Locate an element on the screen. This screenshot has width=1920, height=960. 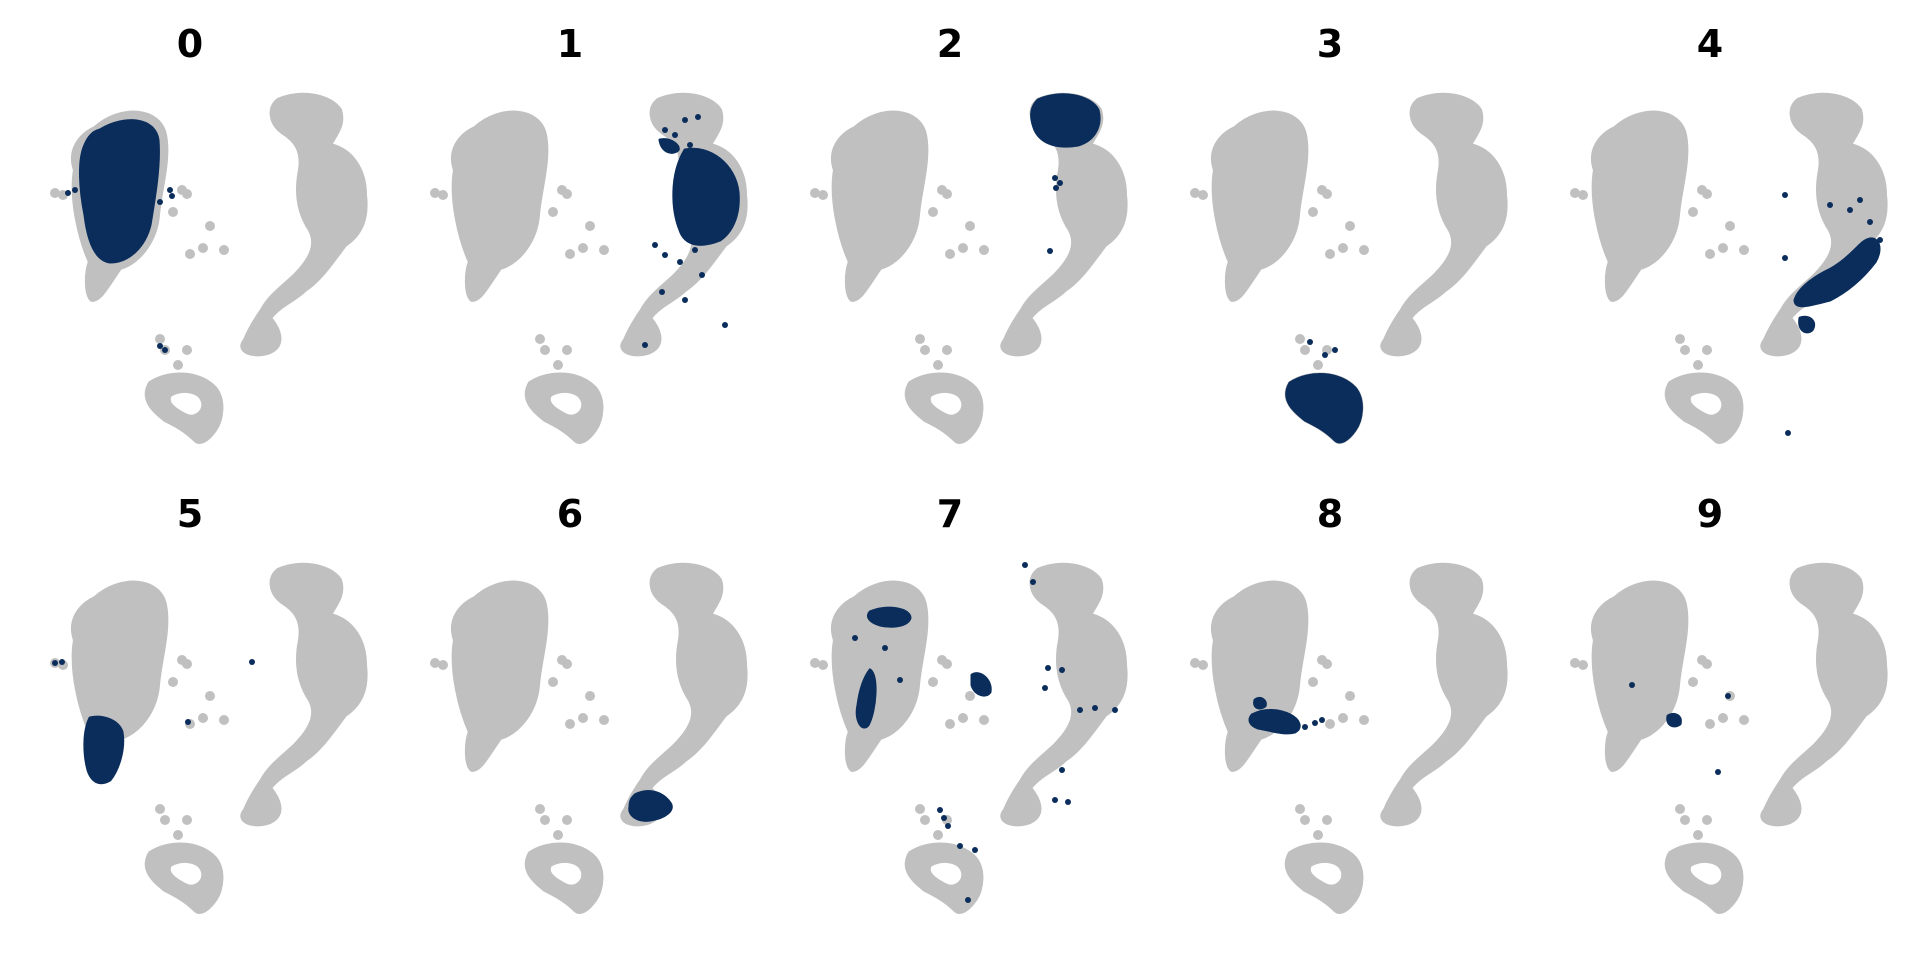
umap-panel-5: 5 is located at coordinates (190, 700).